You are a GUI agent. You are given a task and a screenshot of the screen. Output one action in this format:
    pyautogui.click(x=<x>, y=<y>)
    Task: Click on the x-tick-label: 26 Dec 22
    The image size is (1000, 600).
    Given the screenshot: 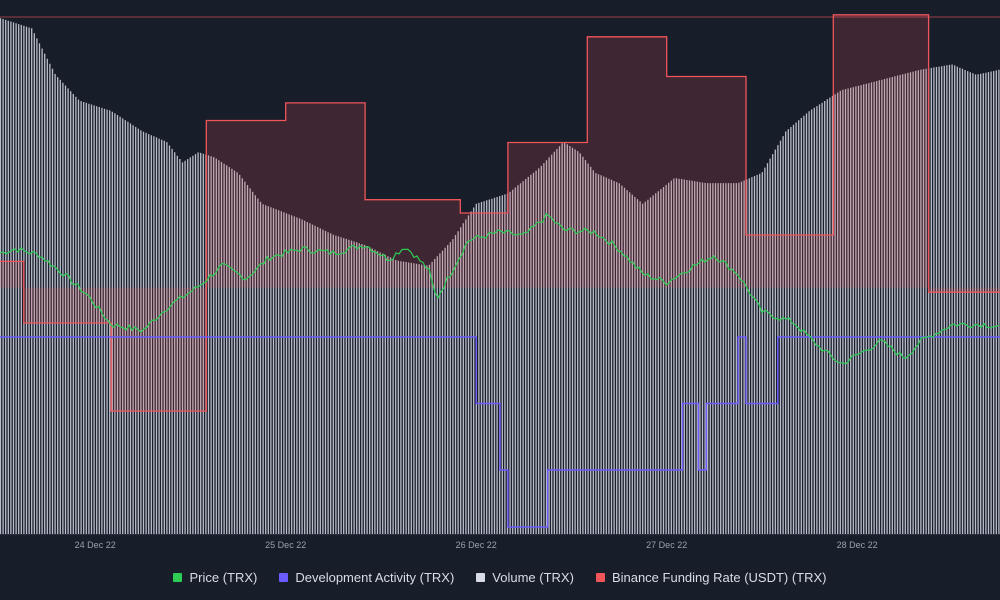 What is the action you would take?
    pyautogui.click(x=476, y=545)
    